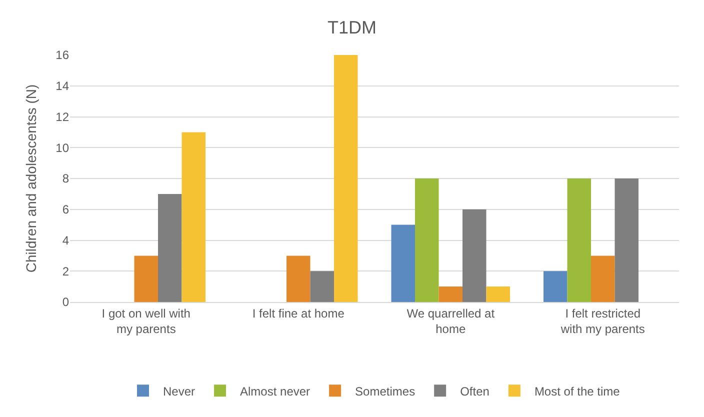 This screenshot has width=704, height=417. I want to click on y-axis-title: Children and adolescentss (N), so click(31, 178).